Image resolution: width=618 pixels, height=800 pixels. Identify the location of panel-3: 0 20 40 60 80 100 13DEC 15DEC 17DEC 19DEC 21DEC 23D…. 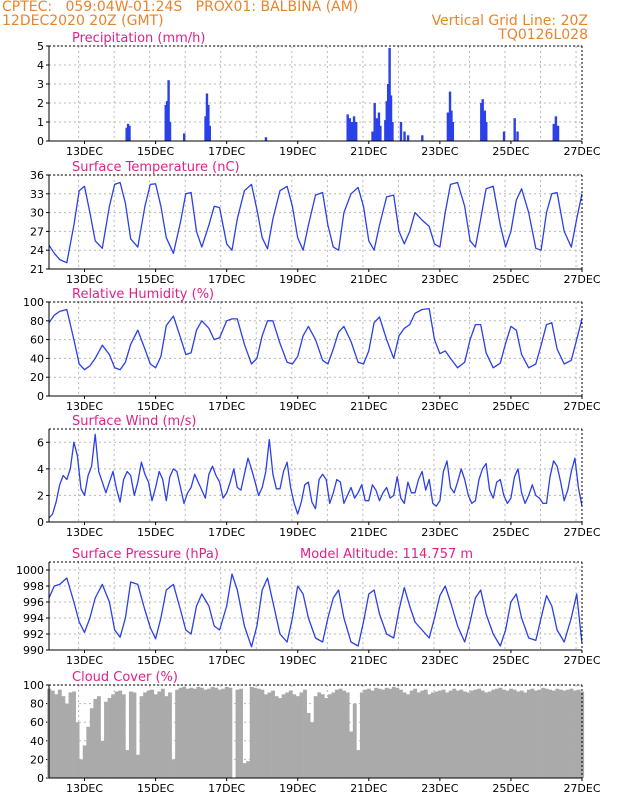
(312, 350).